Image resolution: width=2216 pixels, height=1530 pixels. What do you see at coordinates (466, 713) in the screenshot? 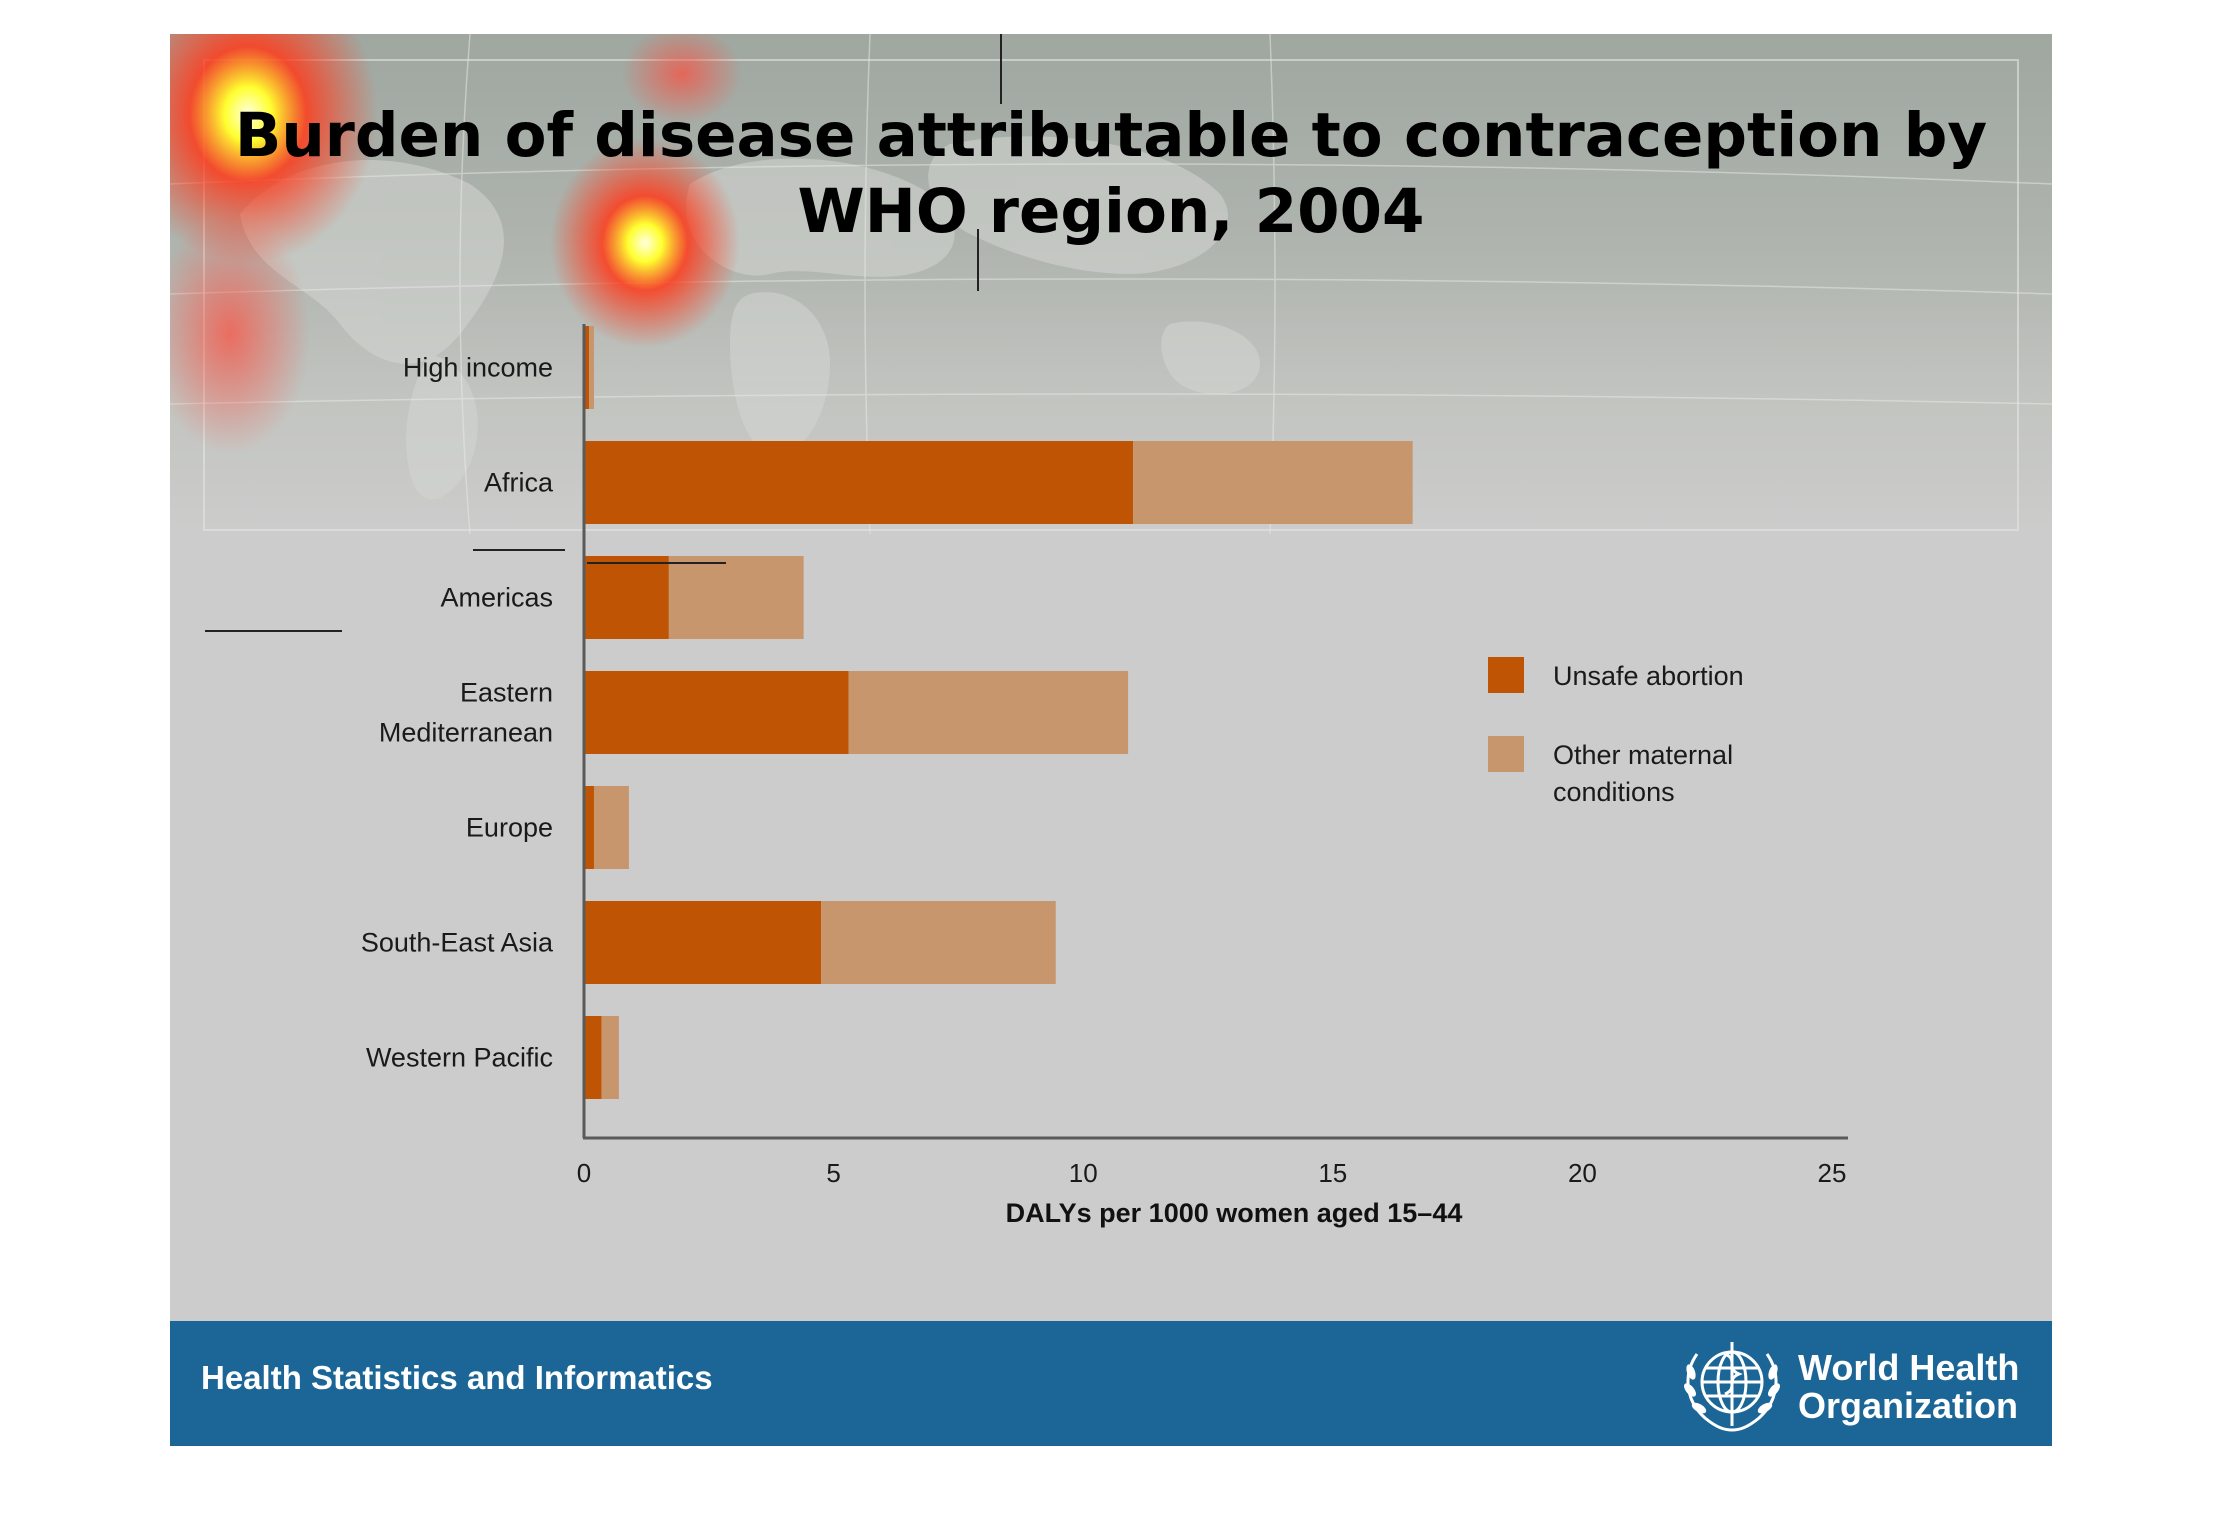
I see `category-label: Eastern Mediterranean` at bounding box center [466, 713].